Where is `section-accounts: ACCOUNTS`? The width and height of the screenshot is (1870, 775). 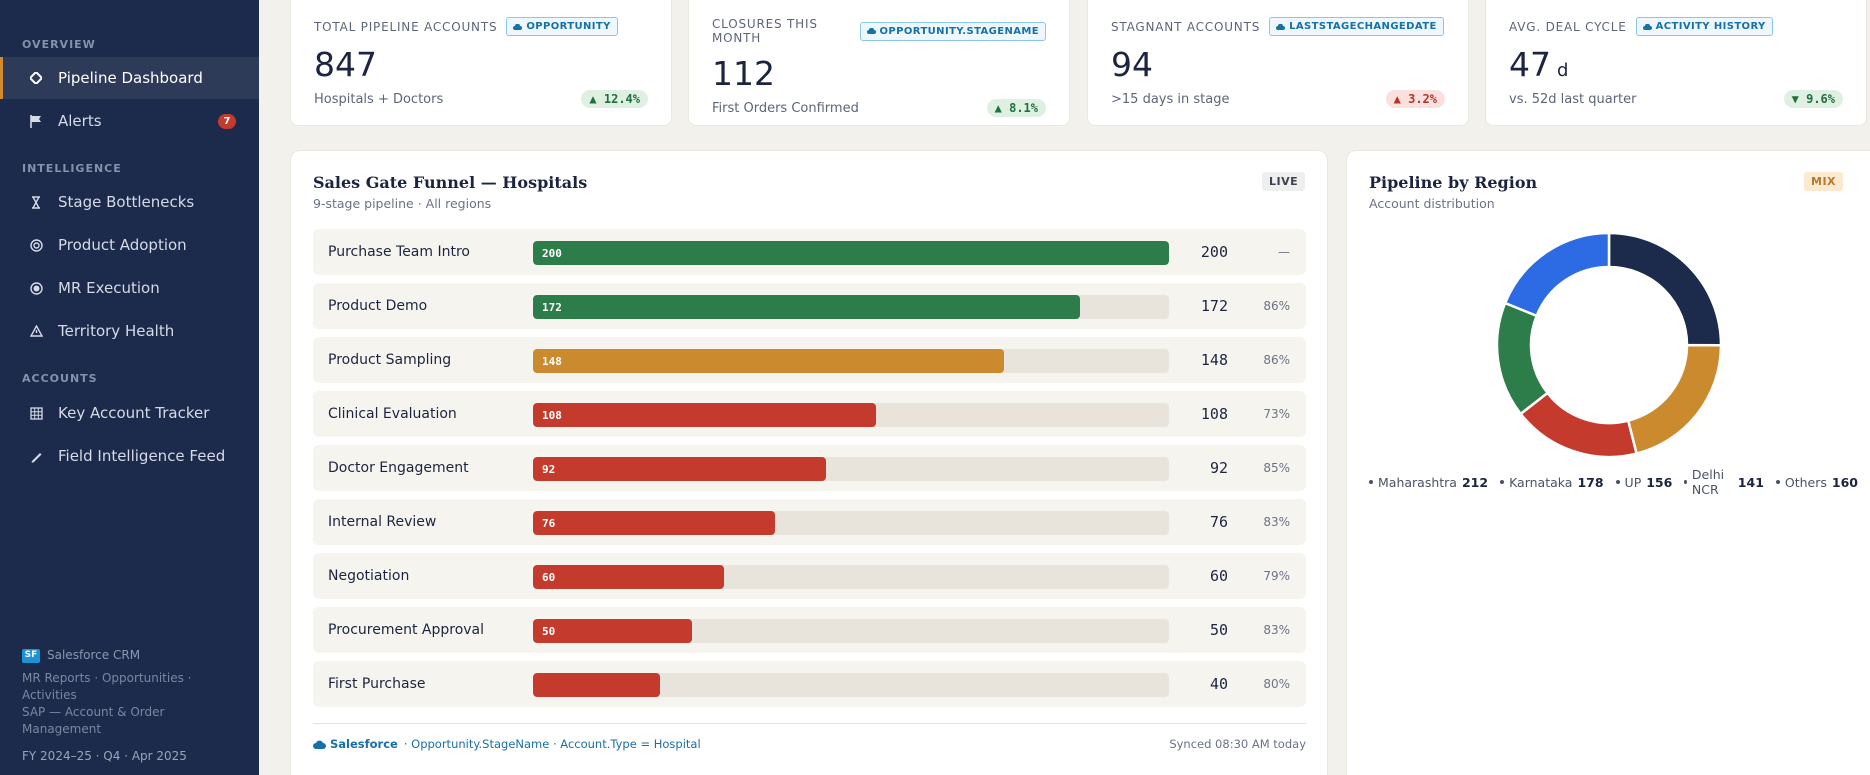
section-accounts: ACCOUNTS is located at coordinates (60, 378).